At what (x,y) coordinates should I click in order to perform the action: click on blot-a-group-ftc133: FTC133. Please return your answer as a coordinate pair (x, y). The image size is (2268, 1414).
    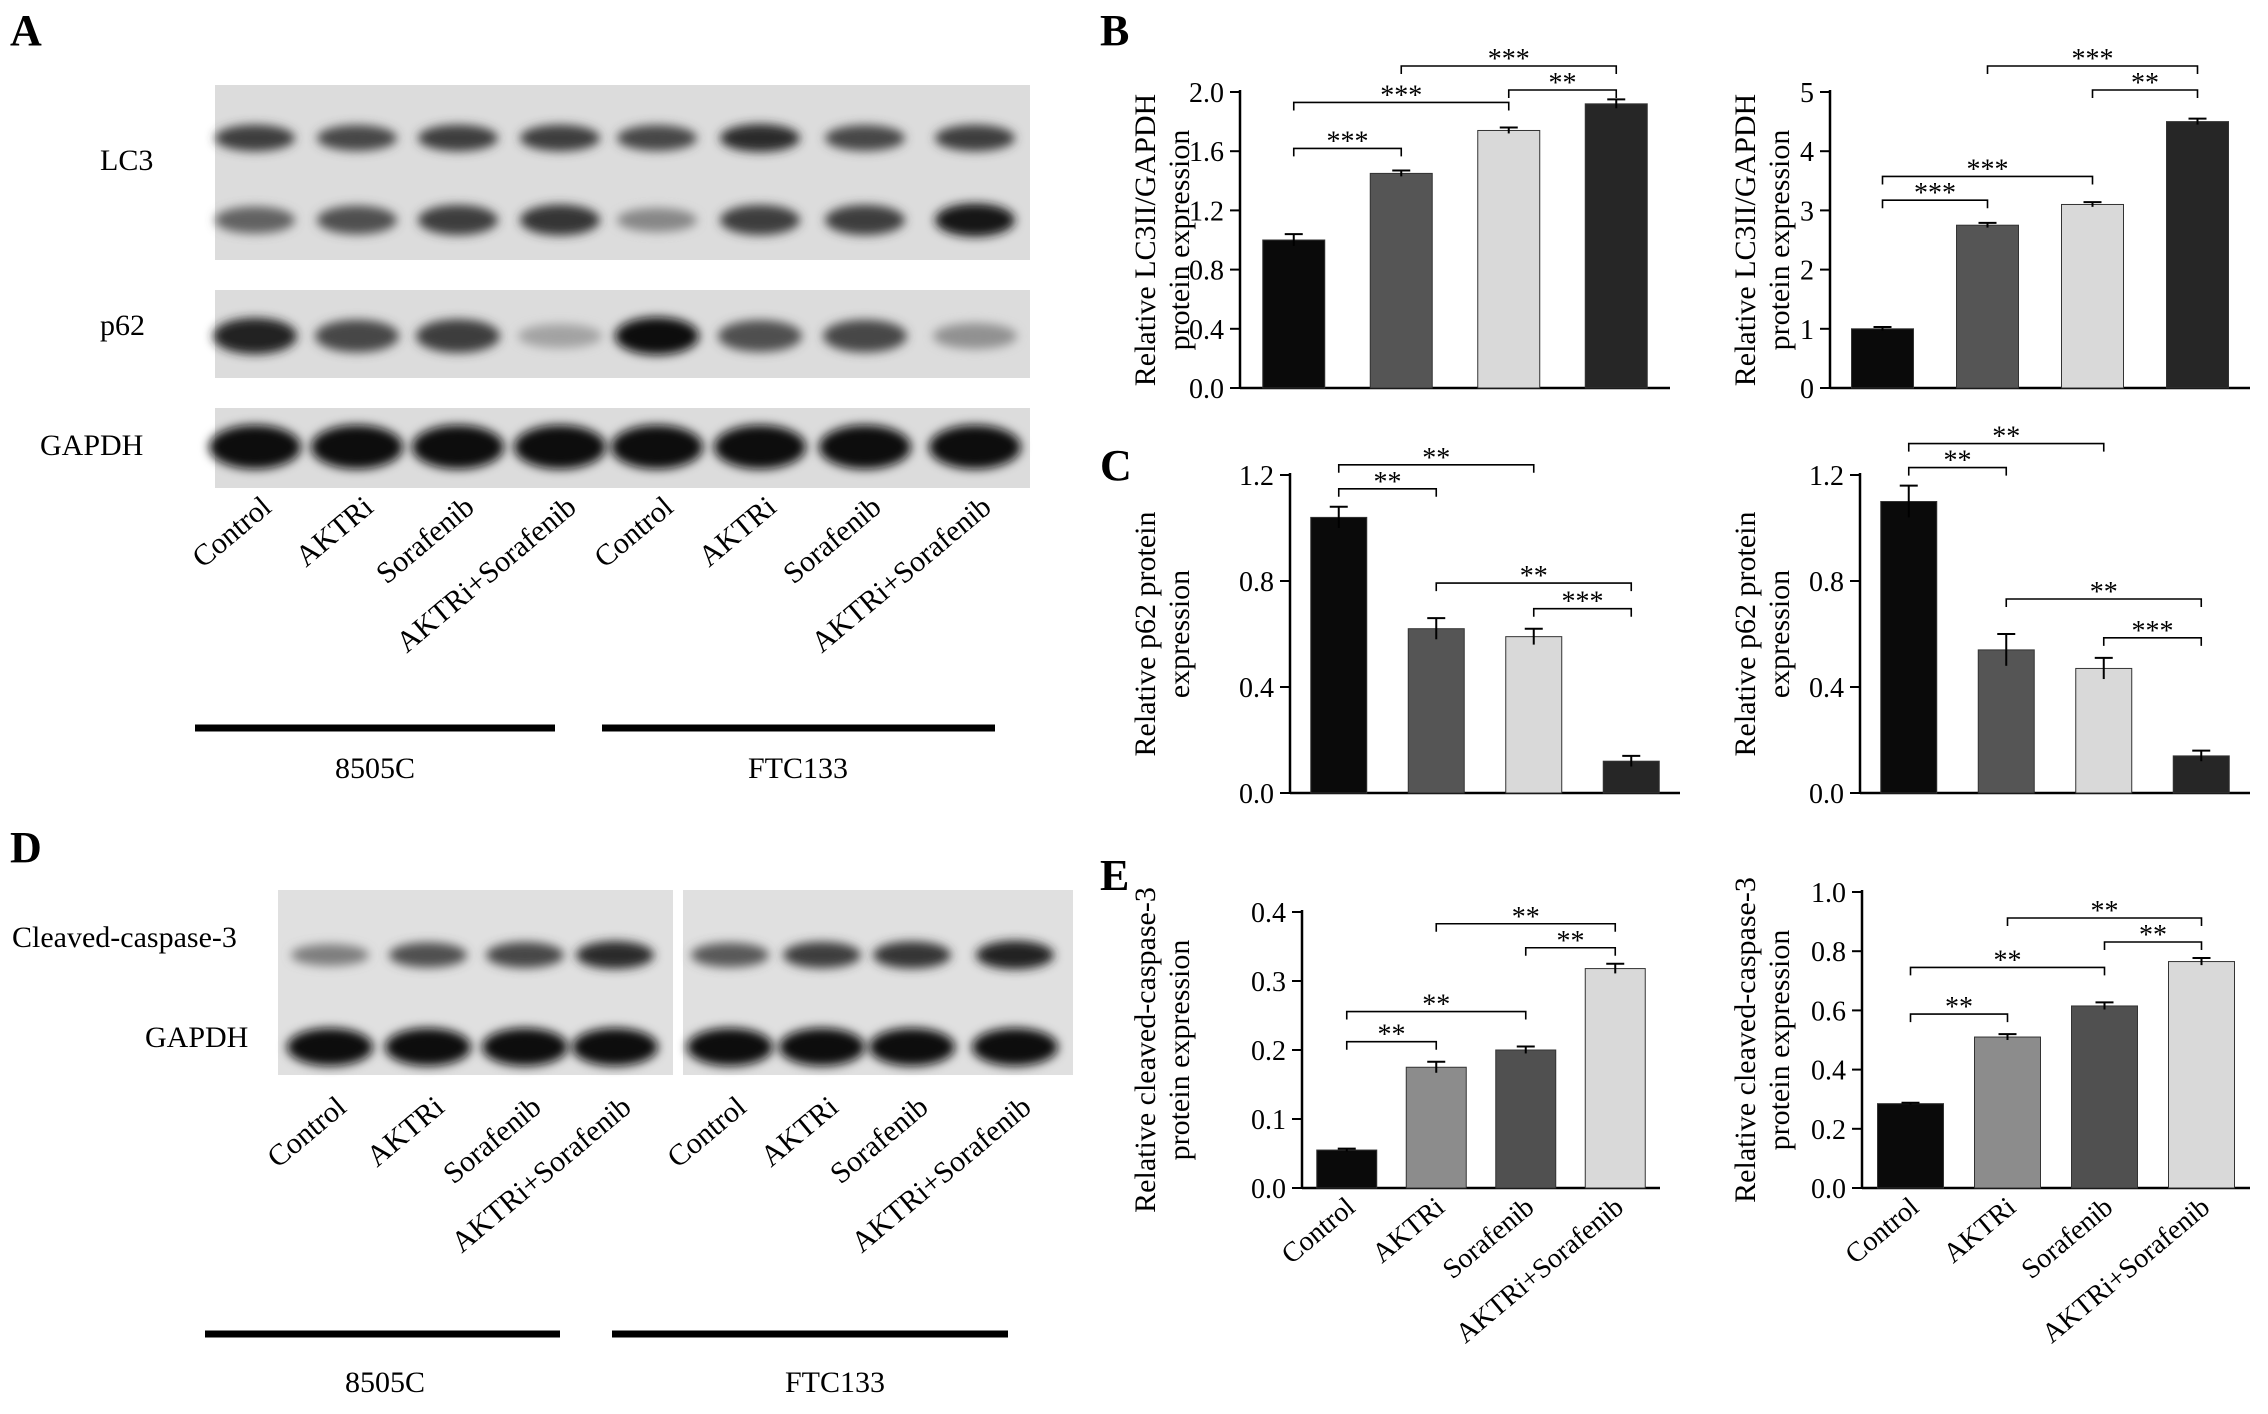
    Looking at the image, I should click on (798, 768).